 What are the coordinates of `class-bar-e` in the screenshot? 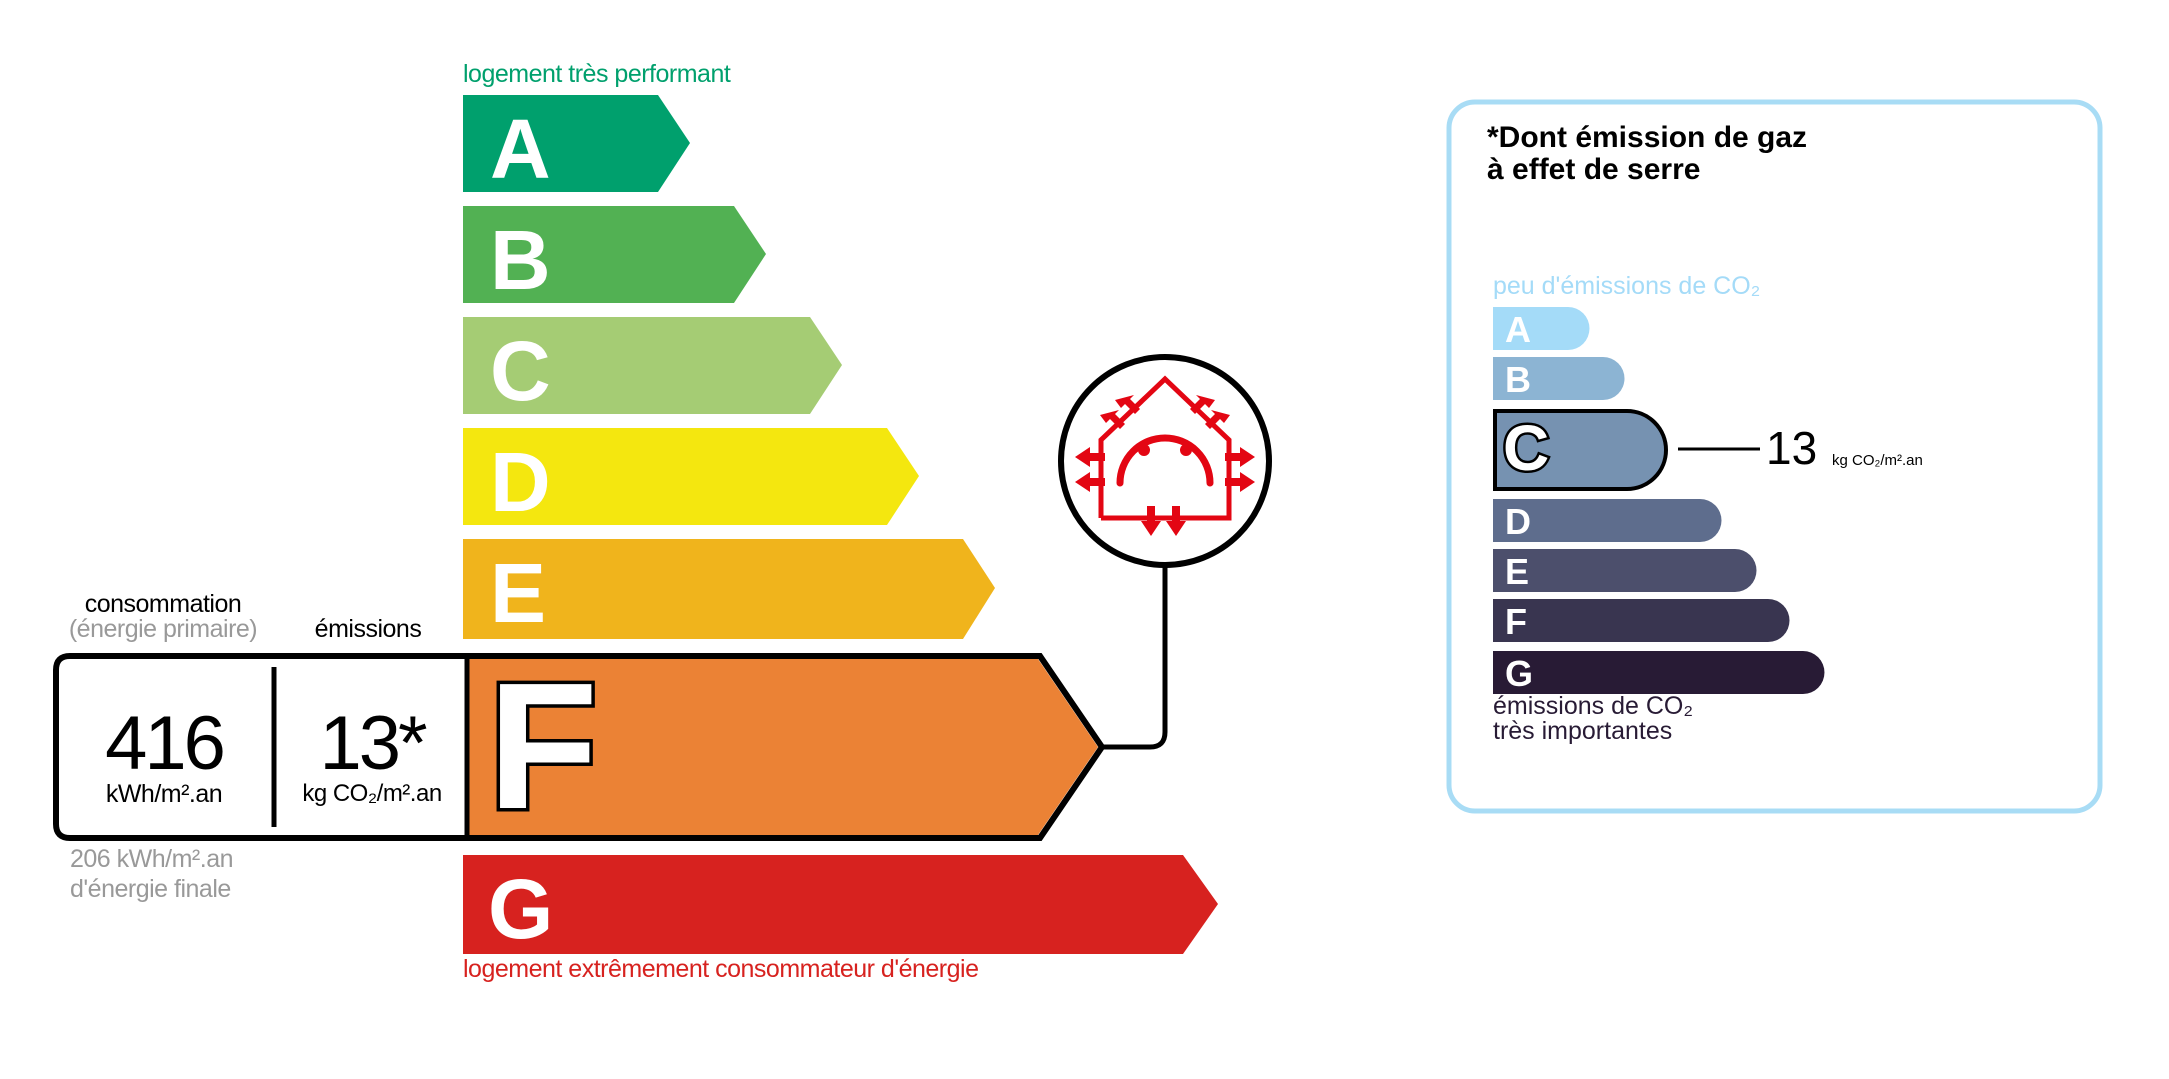 It's located at (729, 589).